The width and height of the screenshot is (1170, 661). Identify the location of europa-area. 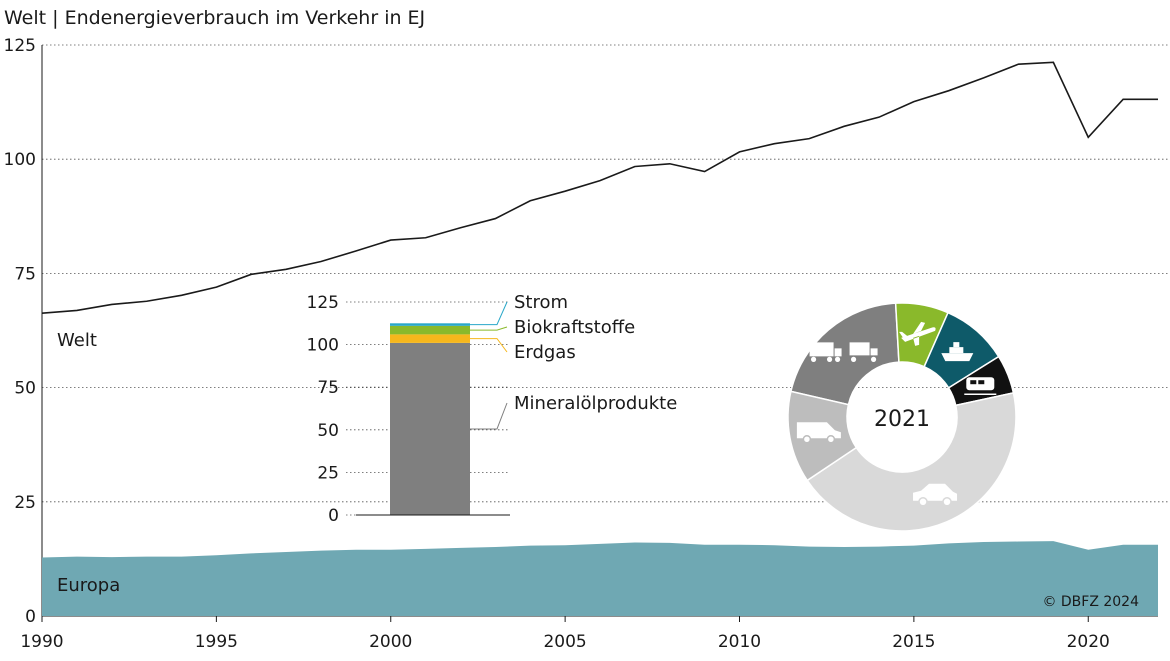
(600, 578).